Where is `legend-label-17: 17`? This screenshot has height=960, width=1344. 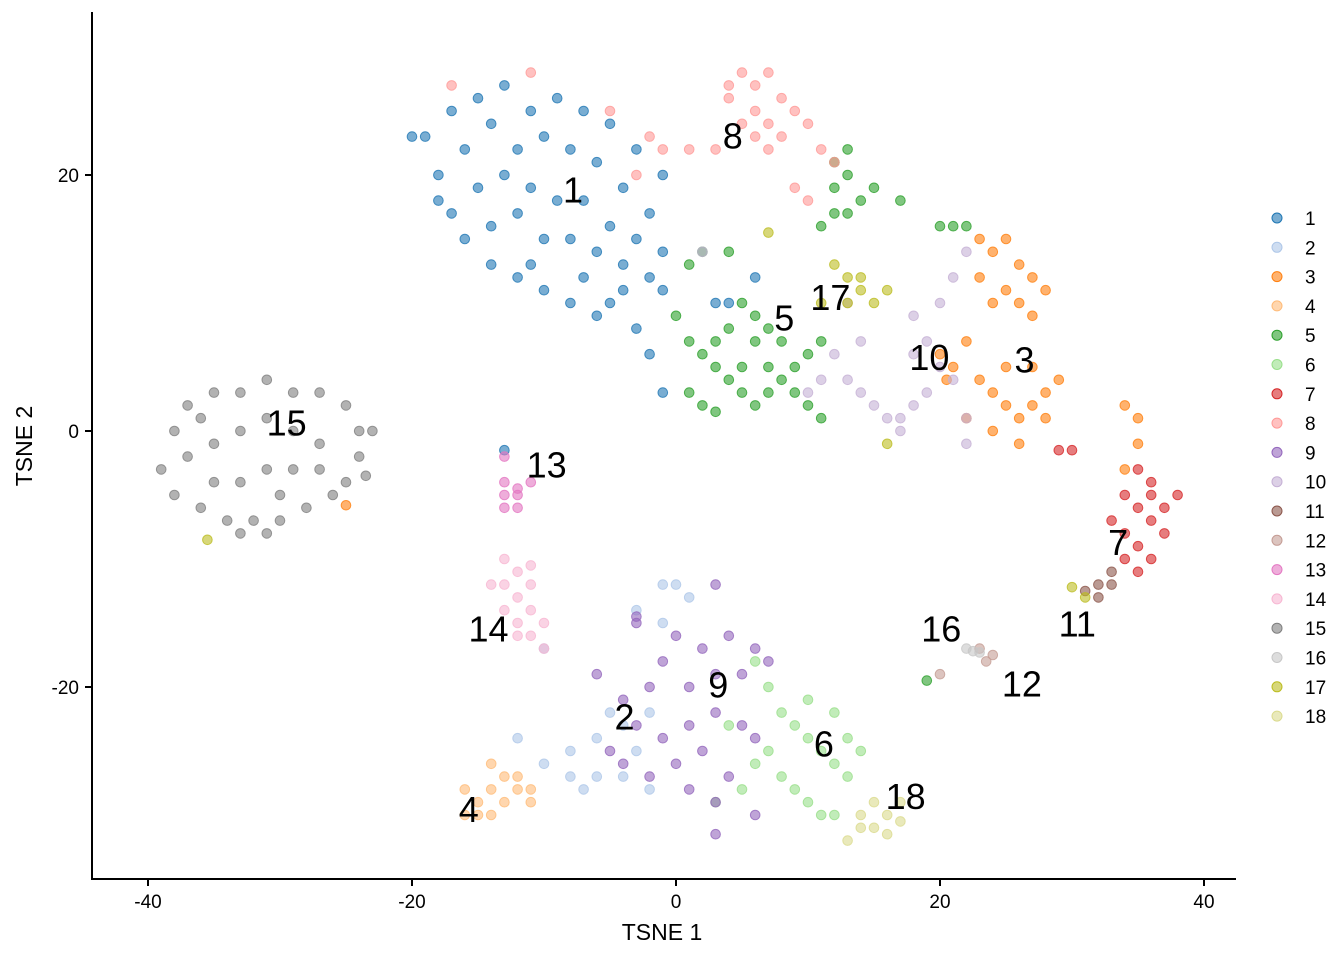 legend-label-17: 17 is located at coordinates (1315, 688).